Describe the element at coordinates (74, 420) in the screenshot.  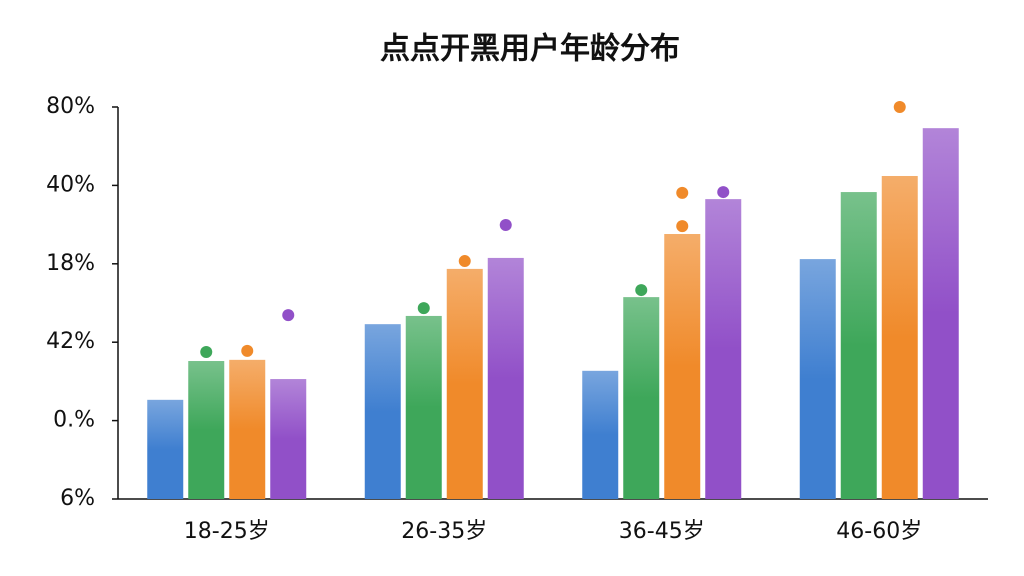
I see `y-tick-label: 0.%` at that location.